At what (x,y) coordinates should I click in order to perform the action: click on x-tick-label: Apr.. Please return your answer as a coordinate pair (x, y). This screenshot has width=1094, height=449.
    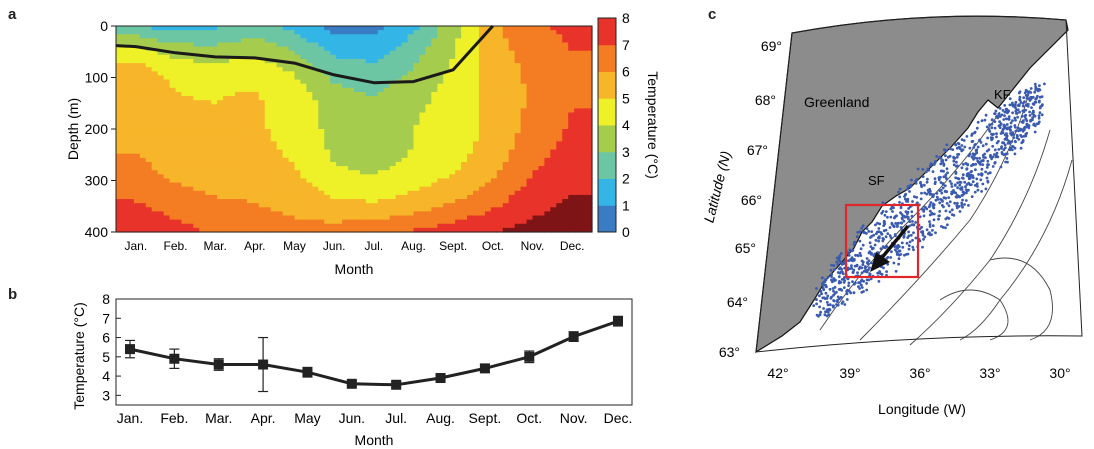
    Looking at the image, I should click on (263, 418).